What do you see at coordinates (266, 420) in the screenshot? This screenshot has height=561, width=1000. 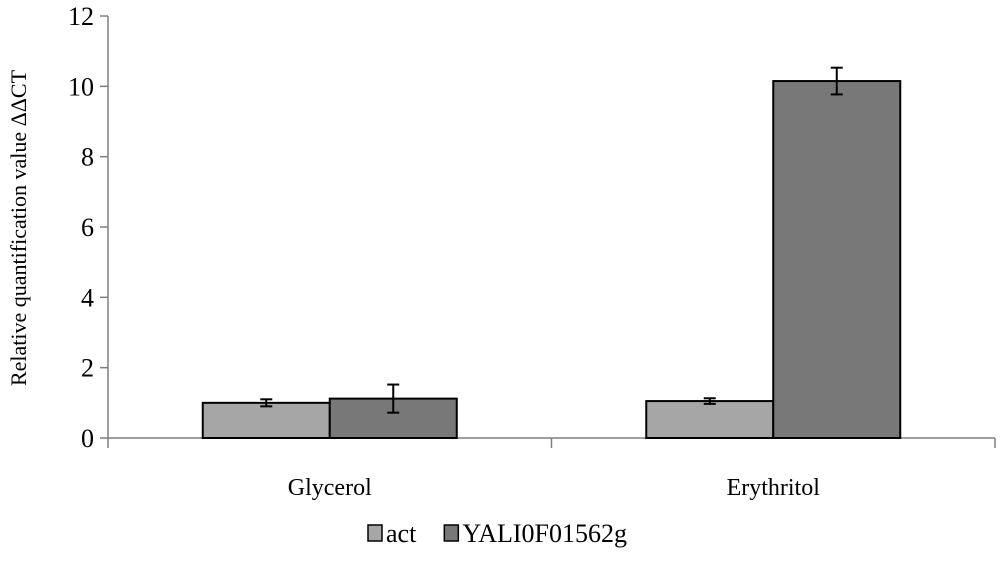 I see `bar-act-glycerol` at bounding box center [266, 420].